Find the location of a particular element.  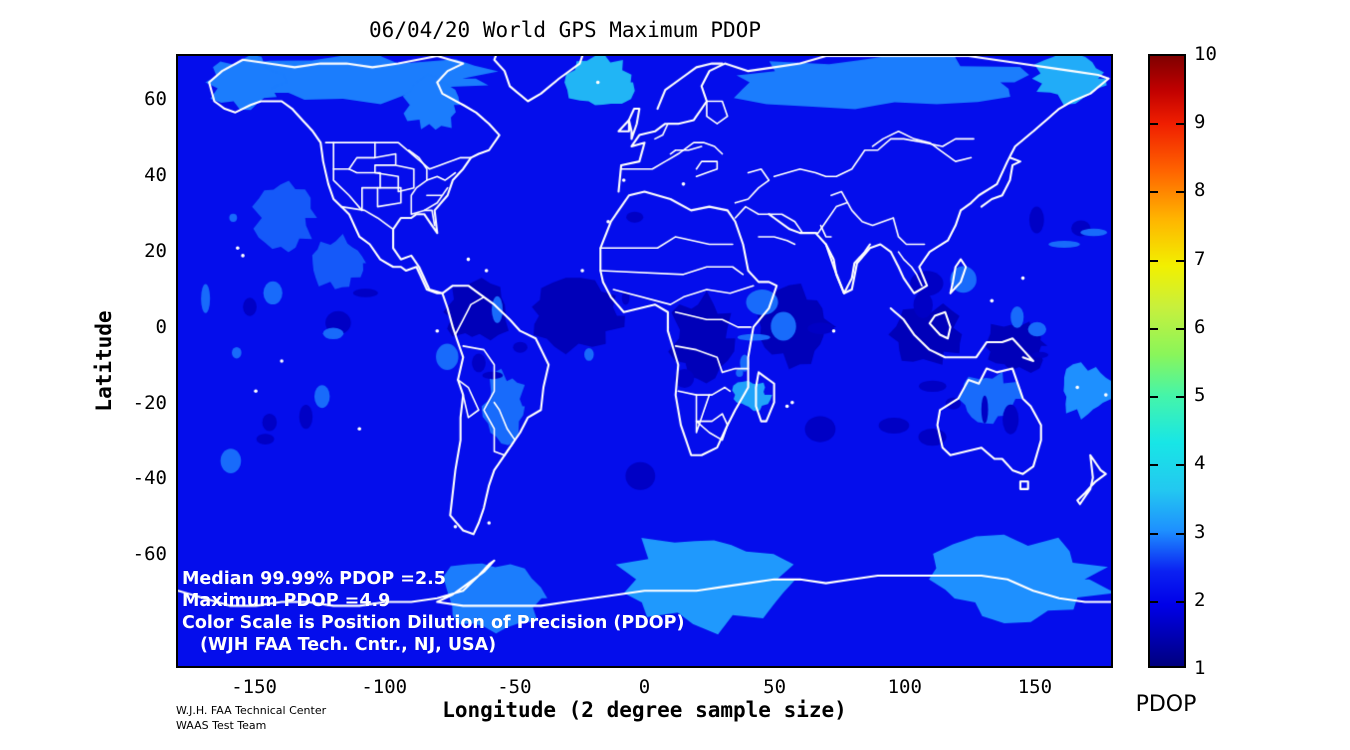

footer-line-1: W.J.H. FAA Technical Center is located at coordinates (251, 710).